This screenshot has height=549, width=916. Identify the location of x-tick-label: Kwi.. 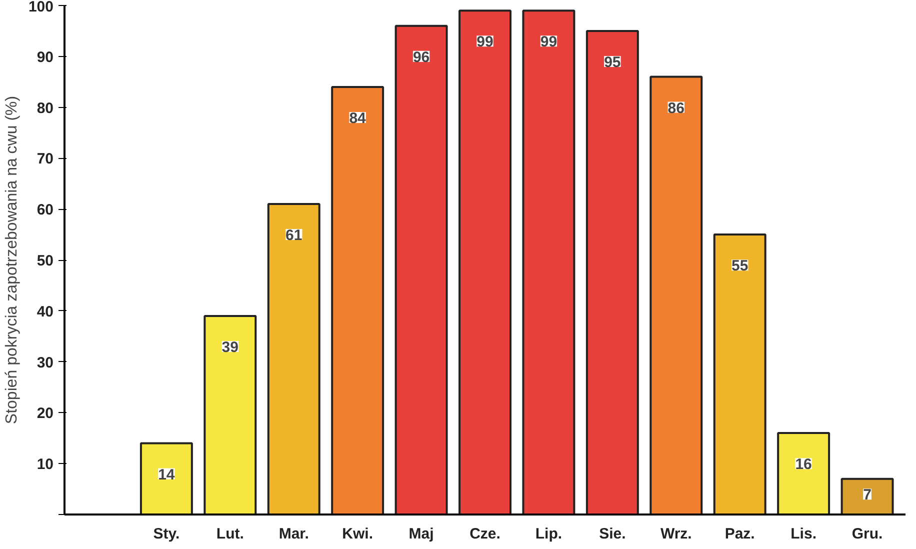
(357, 534).